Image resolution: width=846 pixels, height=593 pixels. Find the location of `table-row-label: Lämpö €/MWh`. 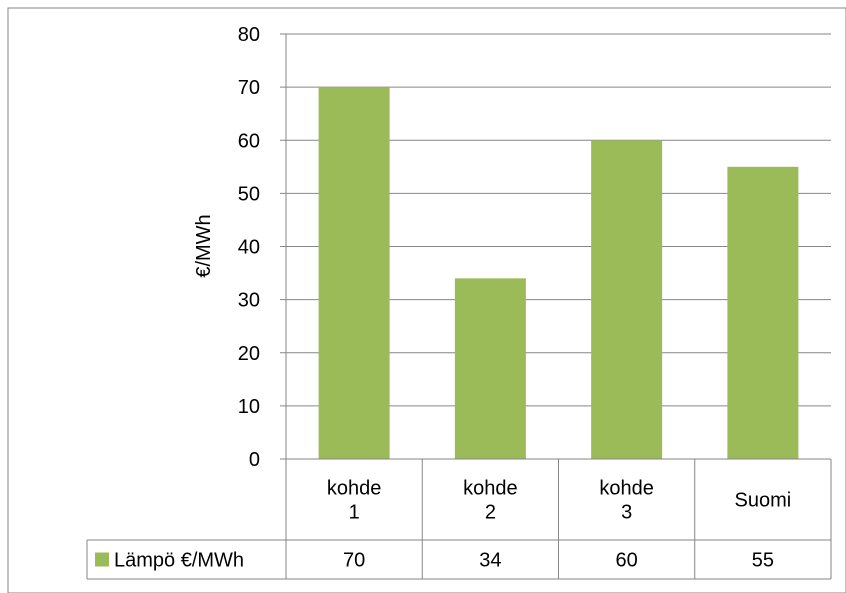

table-row-label: Lämpö €/MWh is located at coordinates (179, 561).